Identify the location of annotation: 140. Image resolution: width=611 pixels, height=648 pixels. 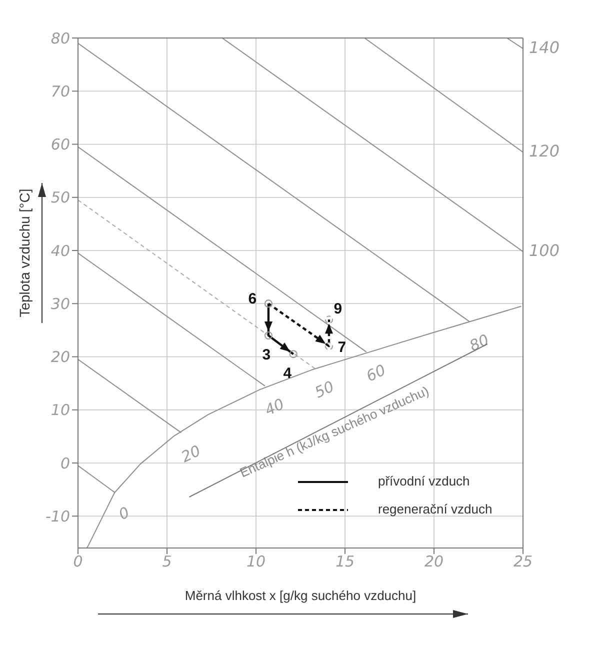
(544, 47).